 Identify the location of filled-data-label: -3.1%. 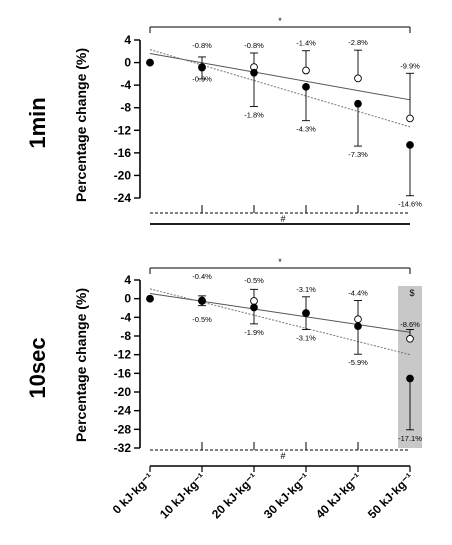
(306, 337).